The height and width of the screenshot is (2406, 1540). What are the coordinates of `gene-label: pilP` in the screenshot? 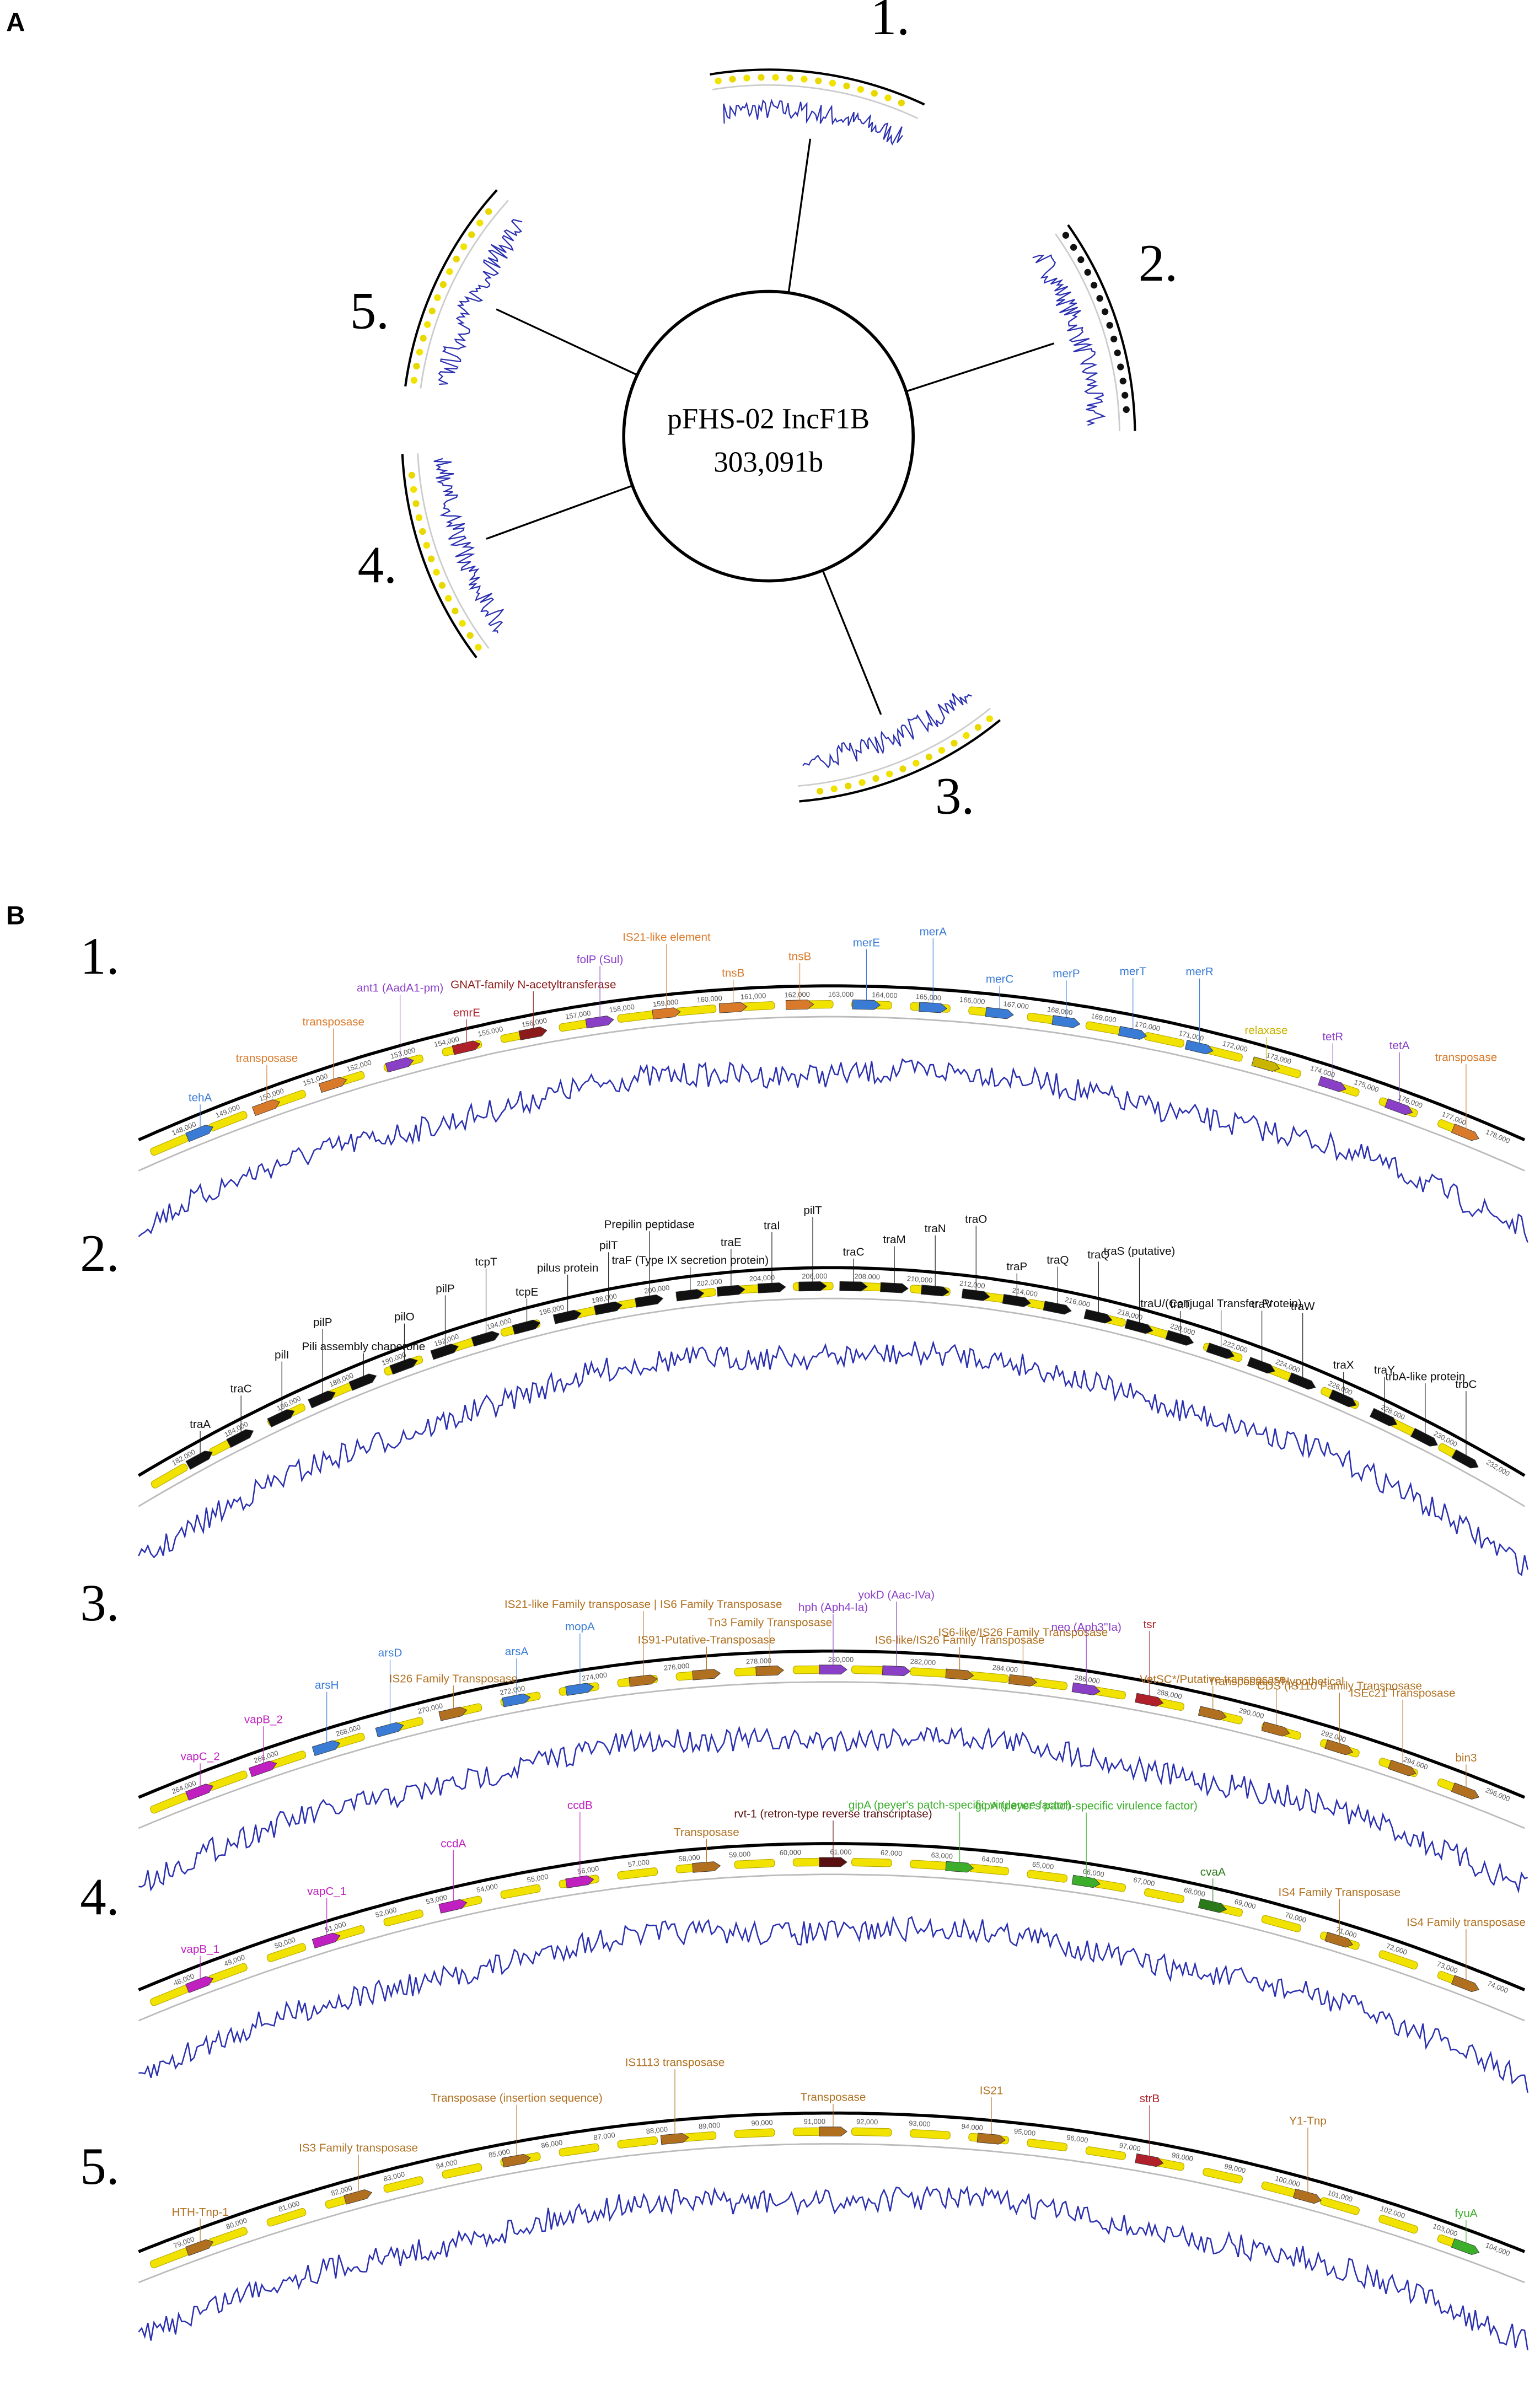 It's located at (322, 1322).